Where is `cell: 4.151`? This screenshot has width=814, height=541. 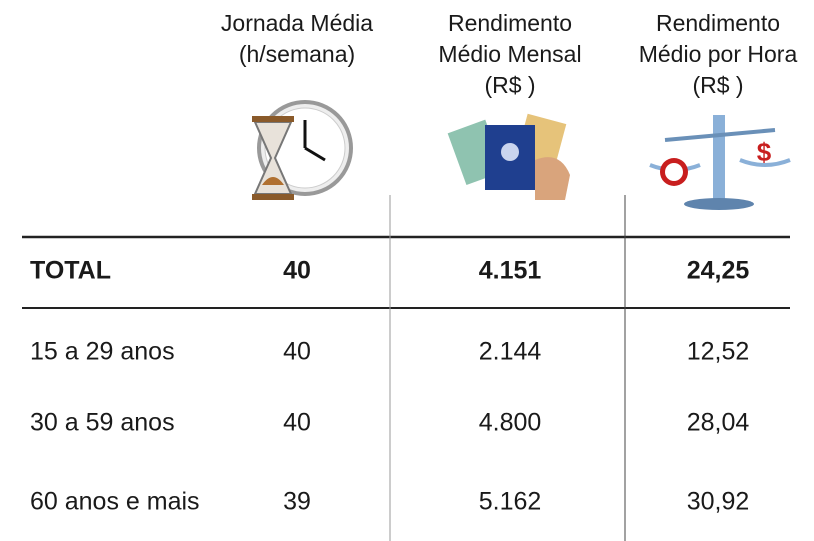 cell: 4.151 is located at coordinates (510, 271).